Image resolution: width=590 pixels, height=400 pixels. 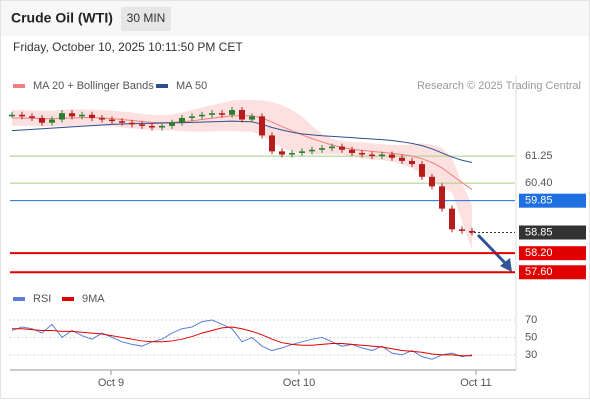 I want to click on interval-badge, so click(x=146, y=19).